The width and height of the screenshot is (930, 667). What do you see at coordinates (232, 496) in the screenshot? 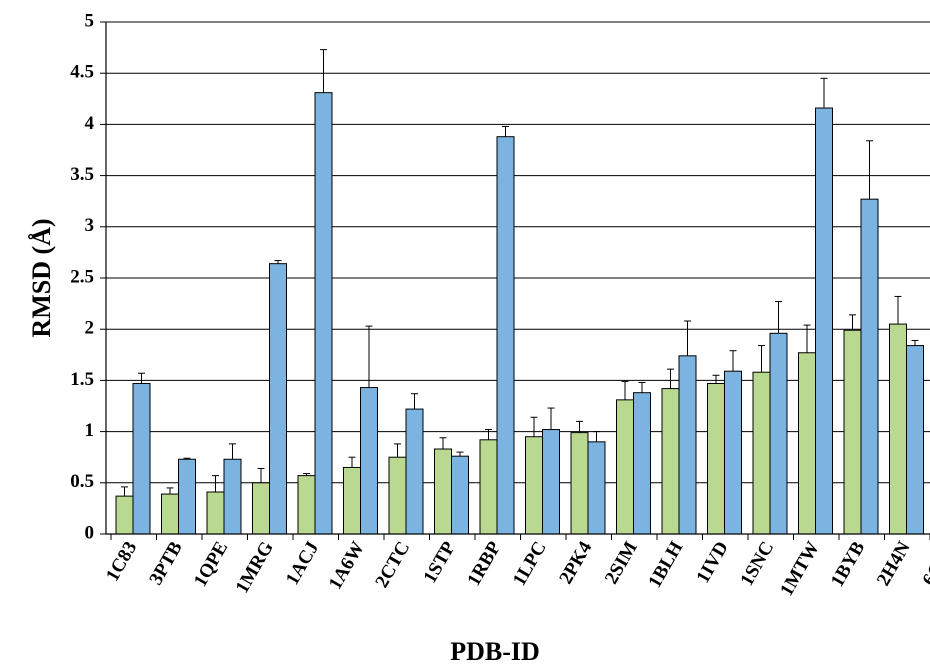
I see `bar-1QPE-s2` at bounding box center [232, 496].